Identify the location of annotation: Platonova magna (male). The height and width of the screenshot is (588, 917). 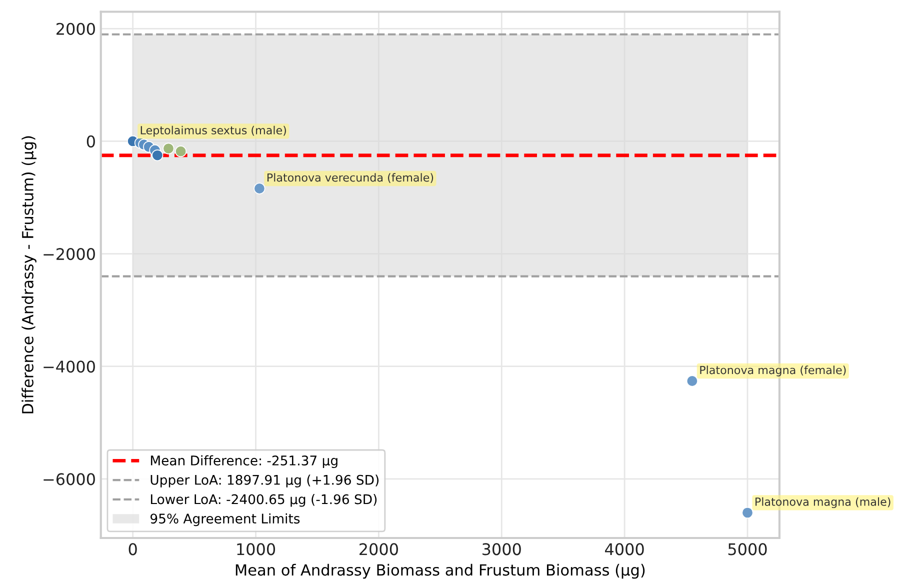
(823, 502).